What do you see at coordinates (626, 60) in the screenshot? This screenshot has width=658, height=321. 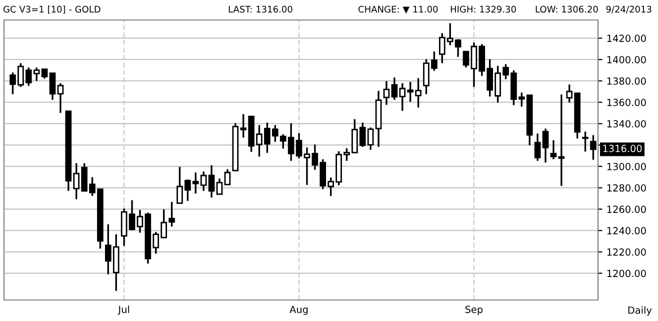 I see `y-tick-label: 1400.00` at bounding box center [626, 60].